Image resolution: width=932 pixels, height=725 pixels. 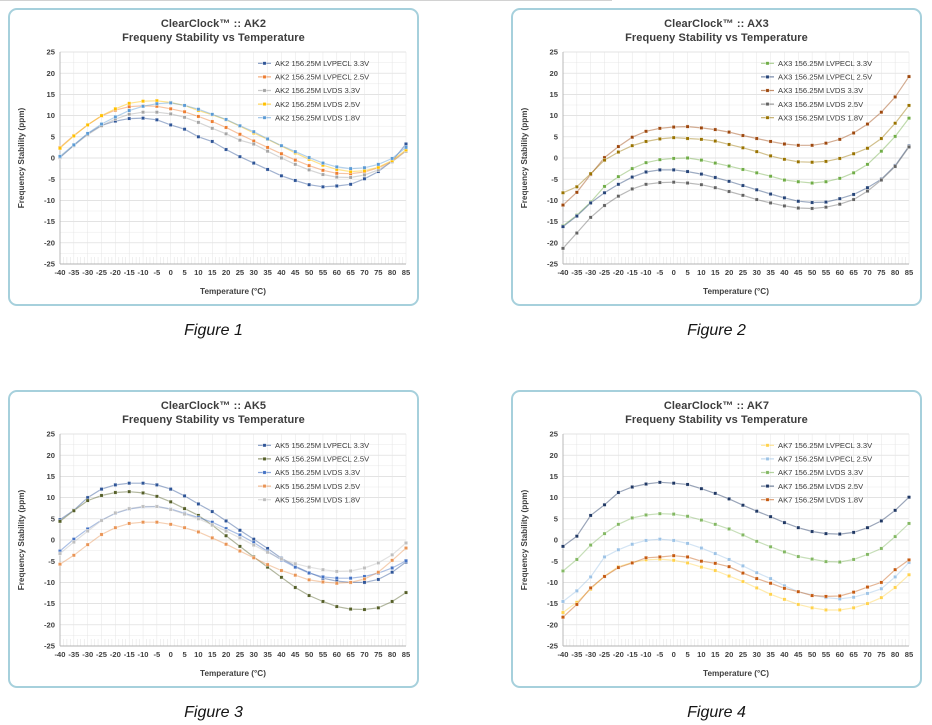 What do you see at coordinates (309, 499) in the screenshot?
I see `legend-item: AK5 156.25M LVDS 1.8V` at bounding box center [309, 499].